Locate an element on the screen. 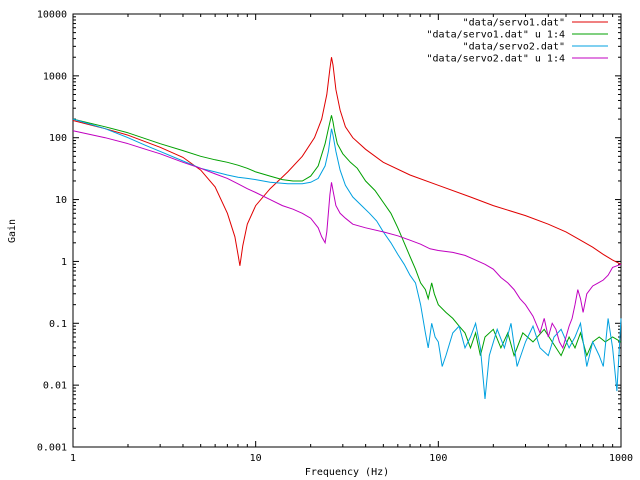 The width and height of the screenshot is (640, 480). legend-label-4: "data/servo2.dat" u 1:4 is located at coordinates (496, 59).